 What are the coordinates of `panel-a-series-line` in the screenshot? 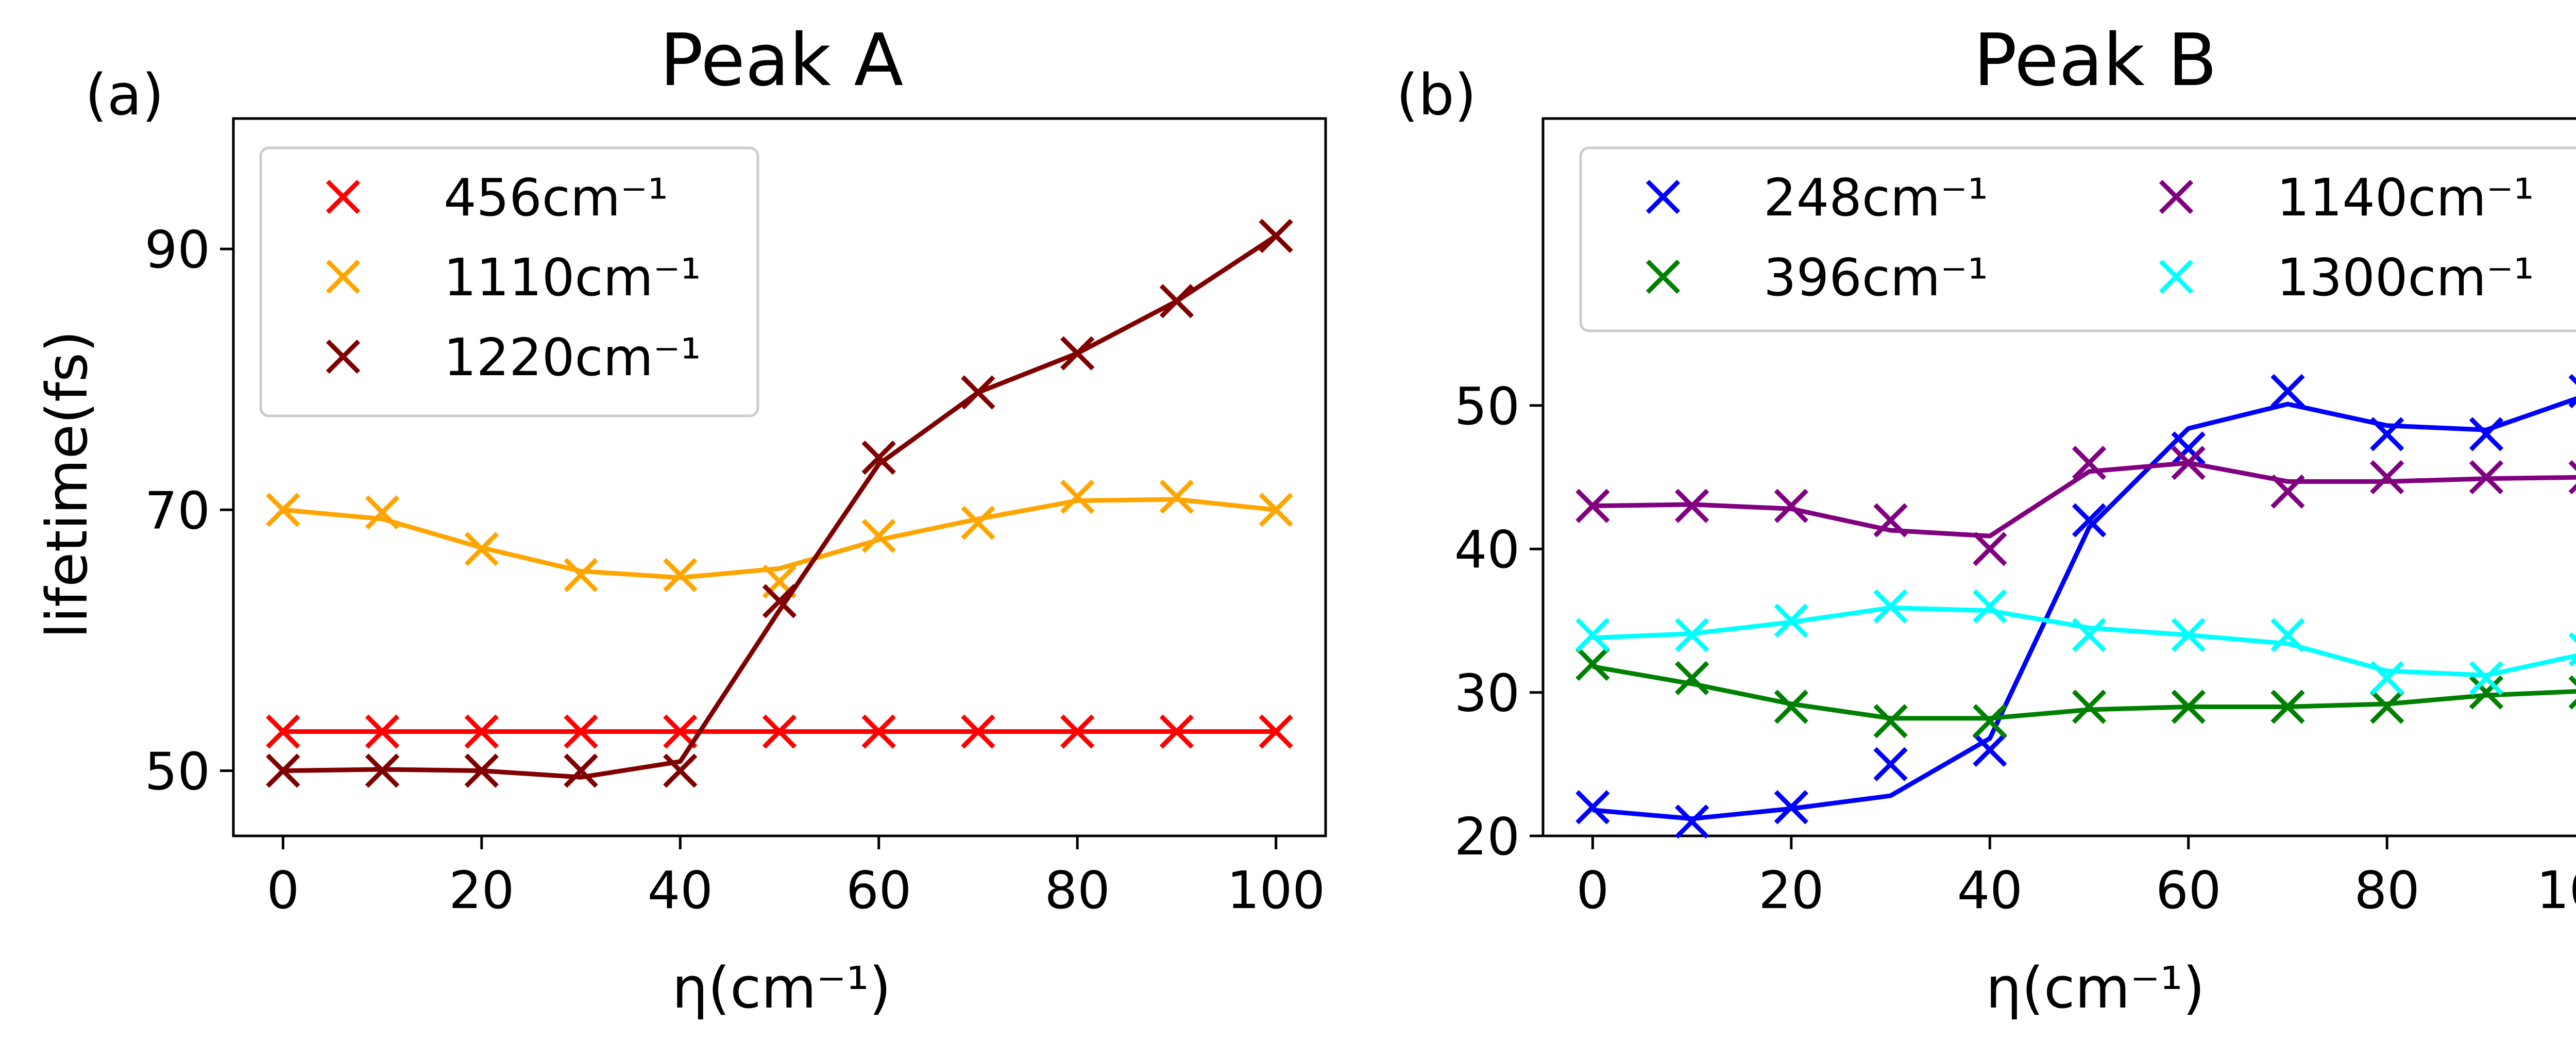 It's located at (780, 538).